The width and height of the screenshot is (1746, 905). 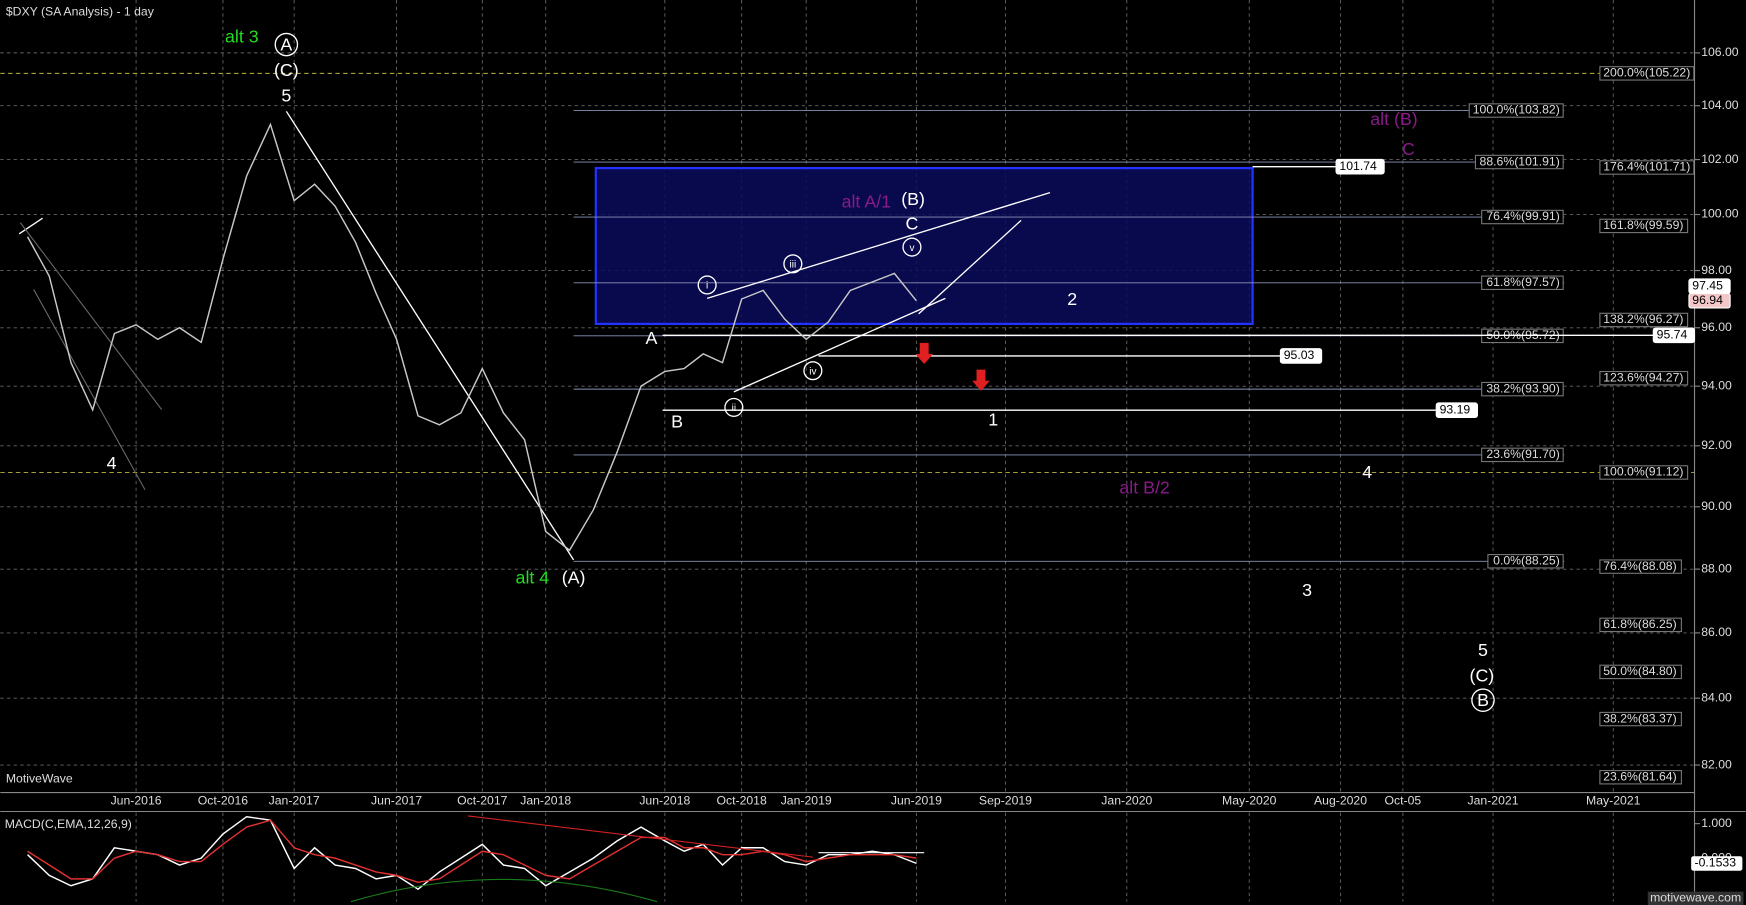 I want to click on footer: motivewave.com, so click(x=1695, y=898).